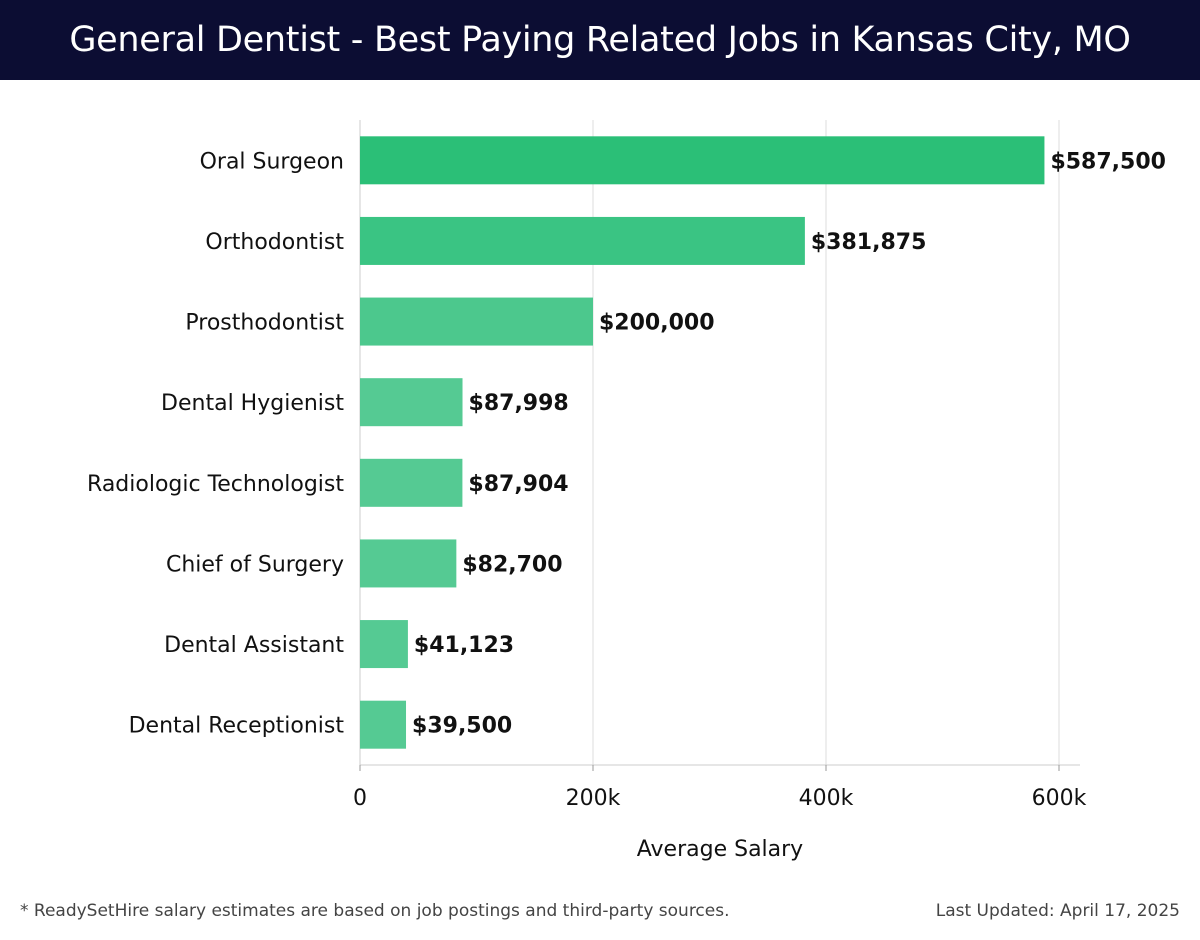  What do you see at coordinates (215, 484) in the screenshot?
I see `category-label: Radiologic Technologist` at bounding box center [215, 484].